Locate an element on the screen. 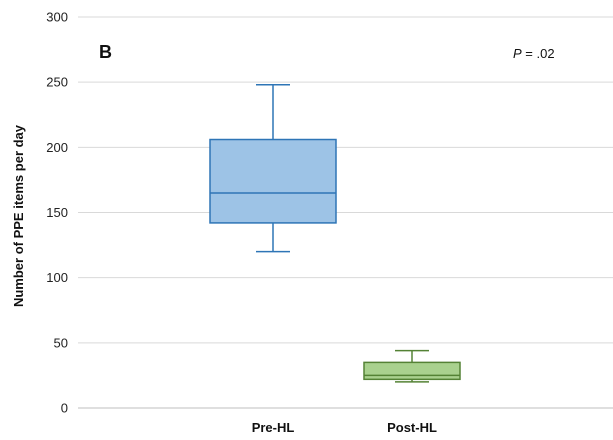 The height and width of the screenshot is (440, 613). y-tick-label: 150 is located at coordinates (57, 212).